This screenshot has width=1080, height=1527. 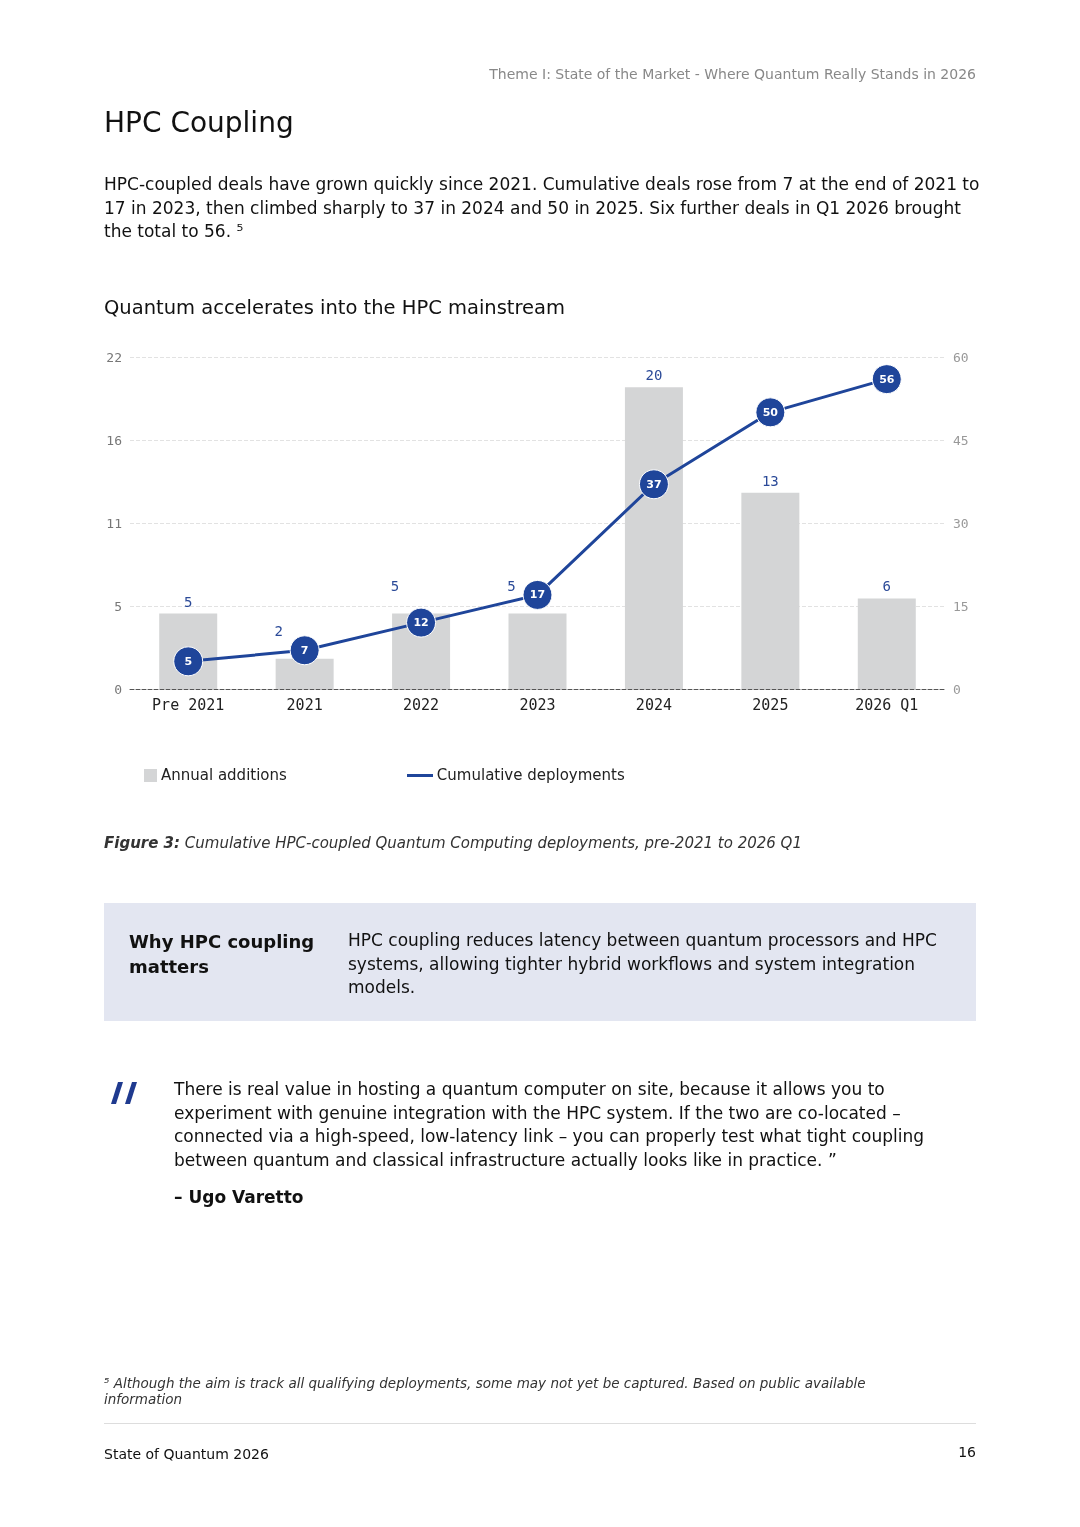 What do you see at coordinates (335, 307) in the screenshot?
I see `chart-title: Quantum accelerates into the HPC mainstream` at bounding box center [335, 307].